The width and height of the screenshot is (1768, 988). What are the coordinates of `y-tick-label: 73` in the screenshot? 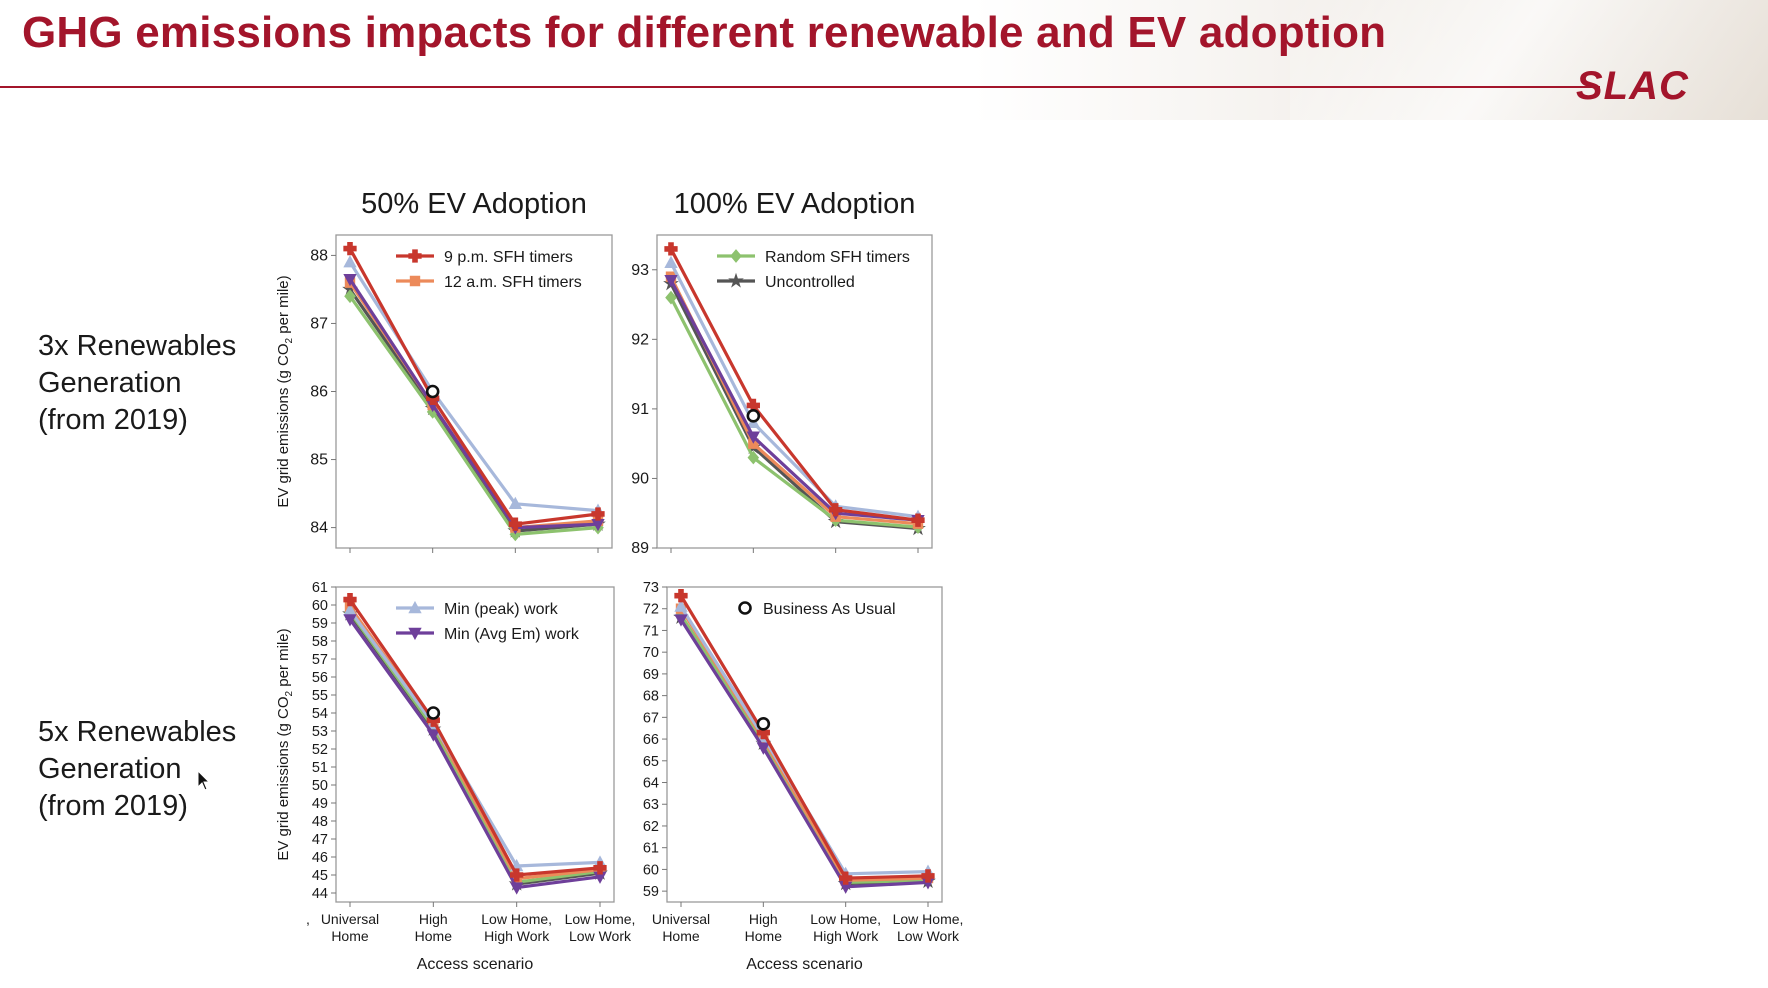 It's located at (651, 588).